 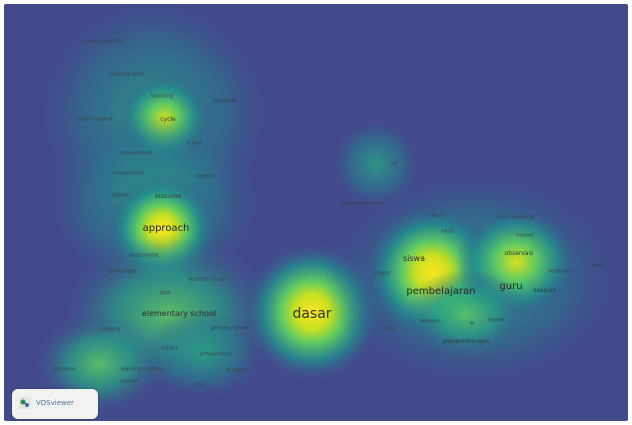 I want to click on term-label: faith, so click(x=165, y=293).